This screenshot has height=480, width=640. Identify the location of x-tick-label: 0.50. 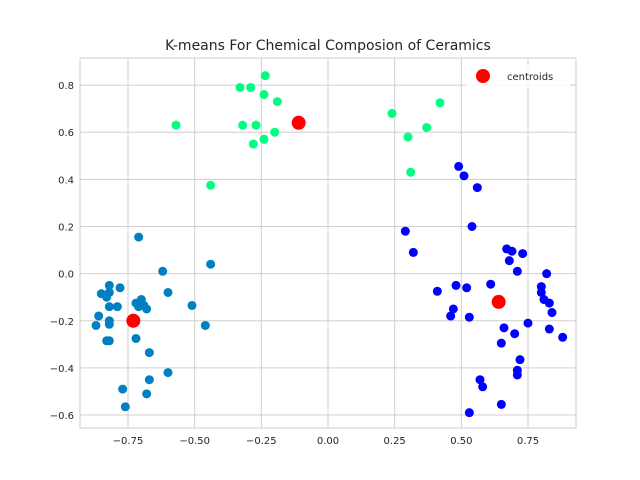
(461, 441).